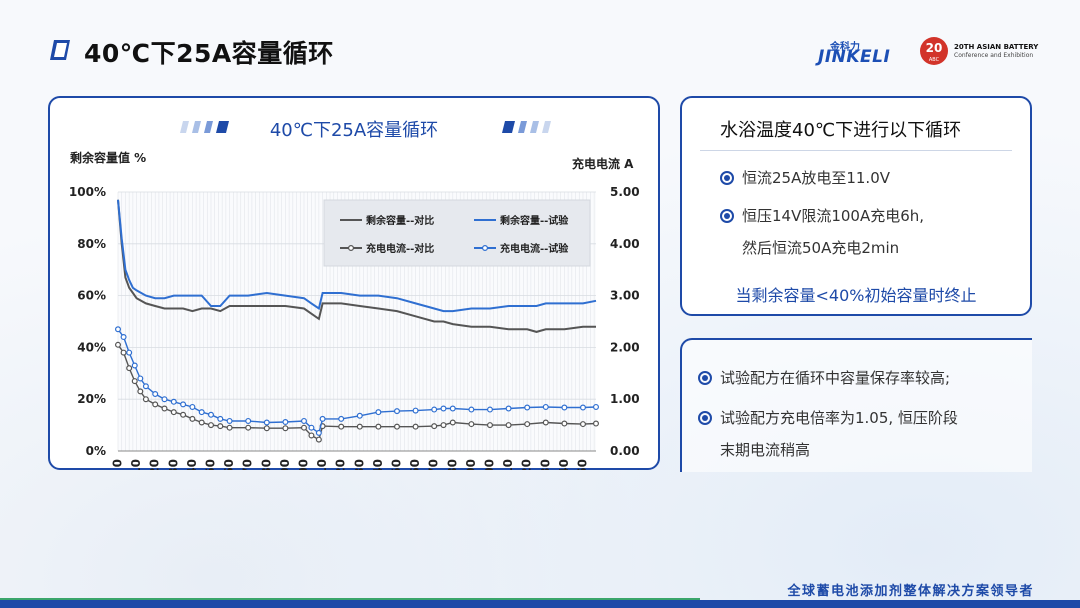  I want to click on y1-tick-label: 80%, so click(91, 244).